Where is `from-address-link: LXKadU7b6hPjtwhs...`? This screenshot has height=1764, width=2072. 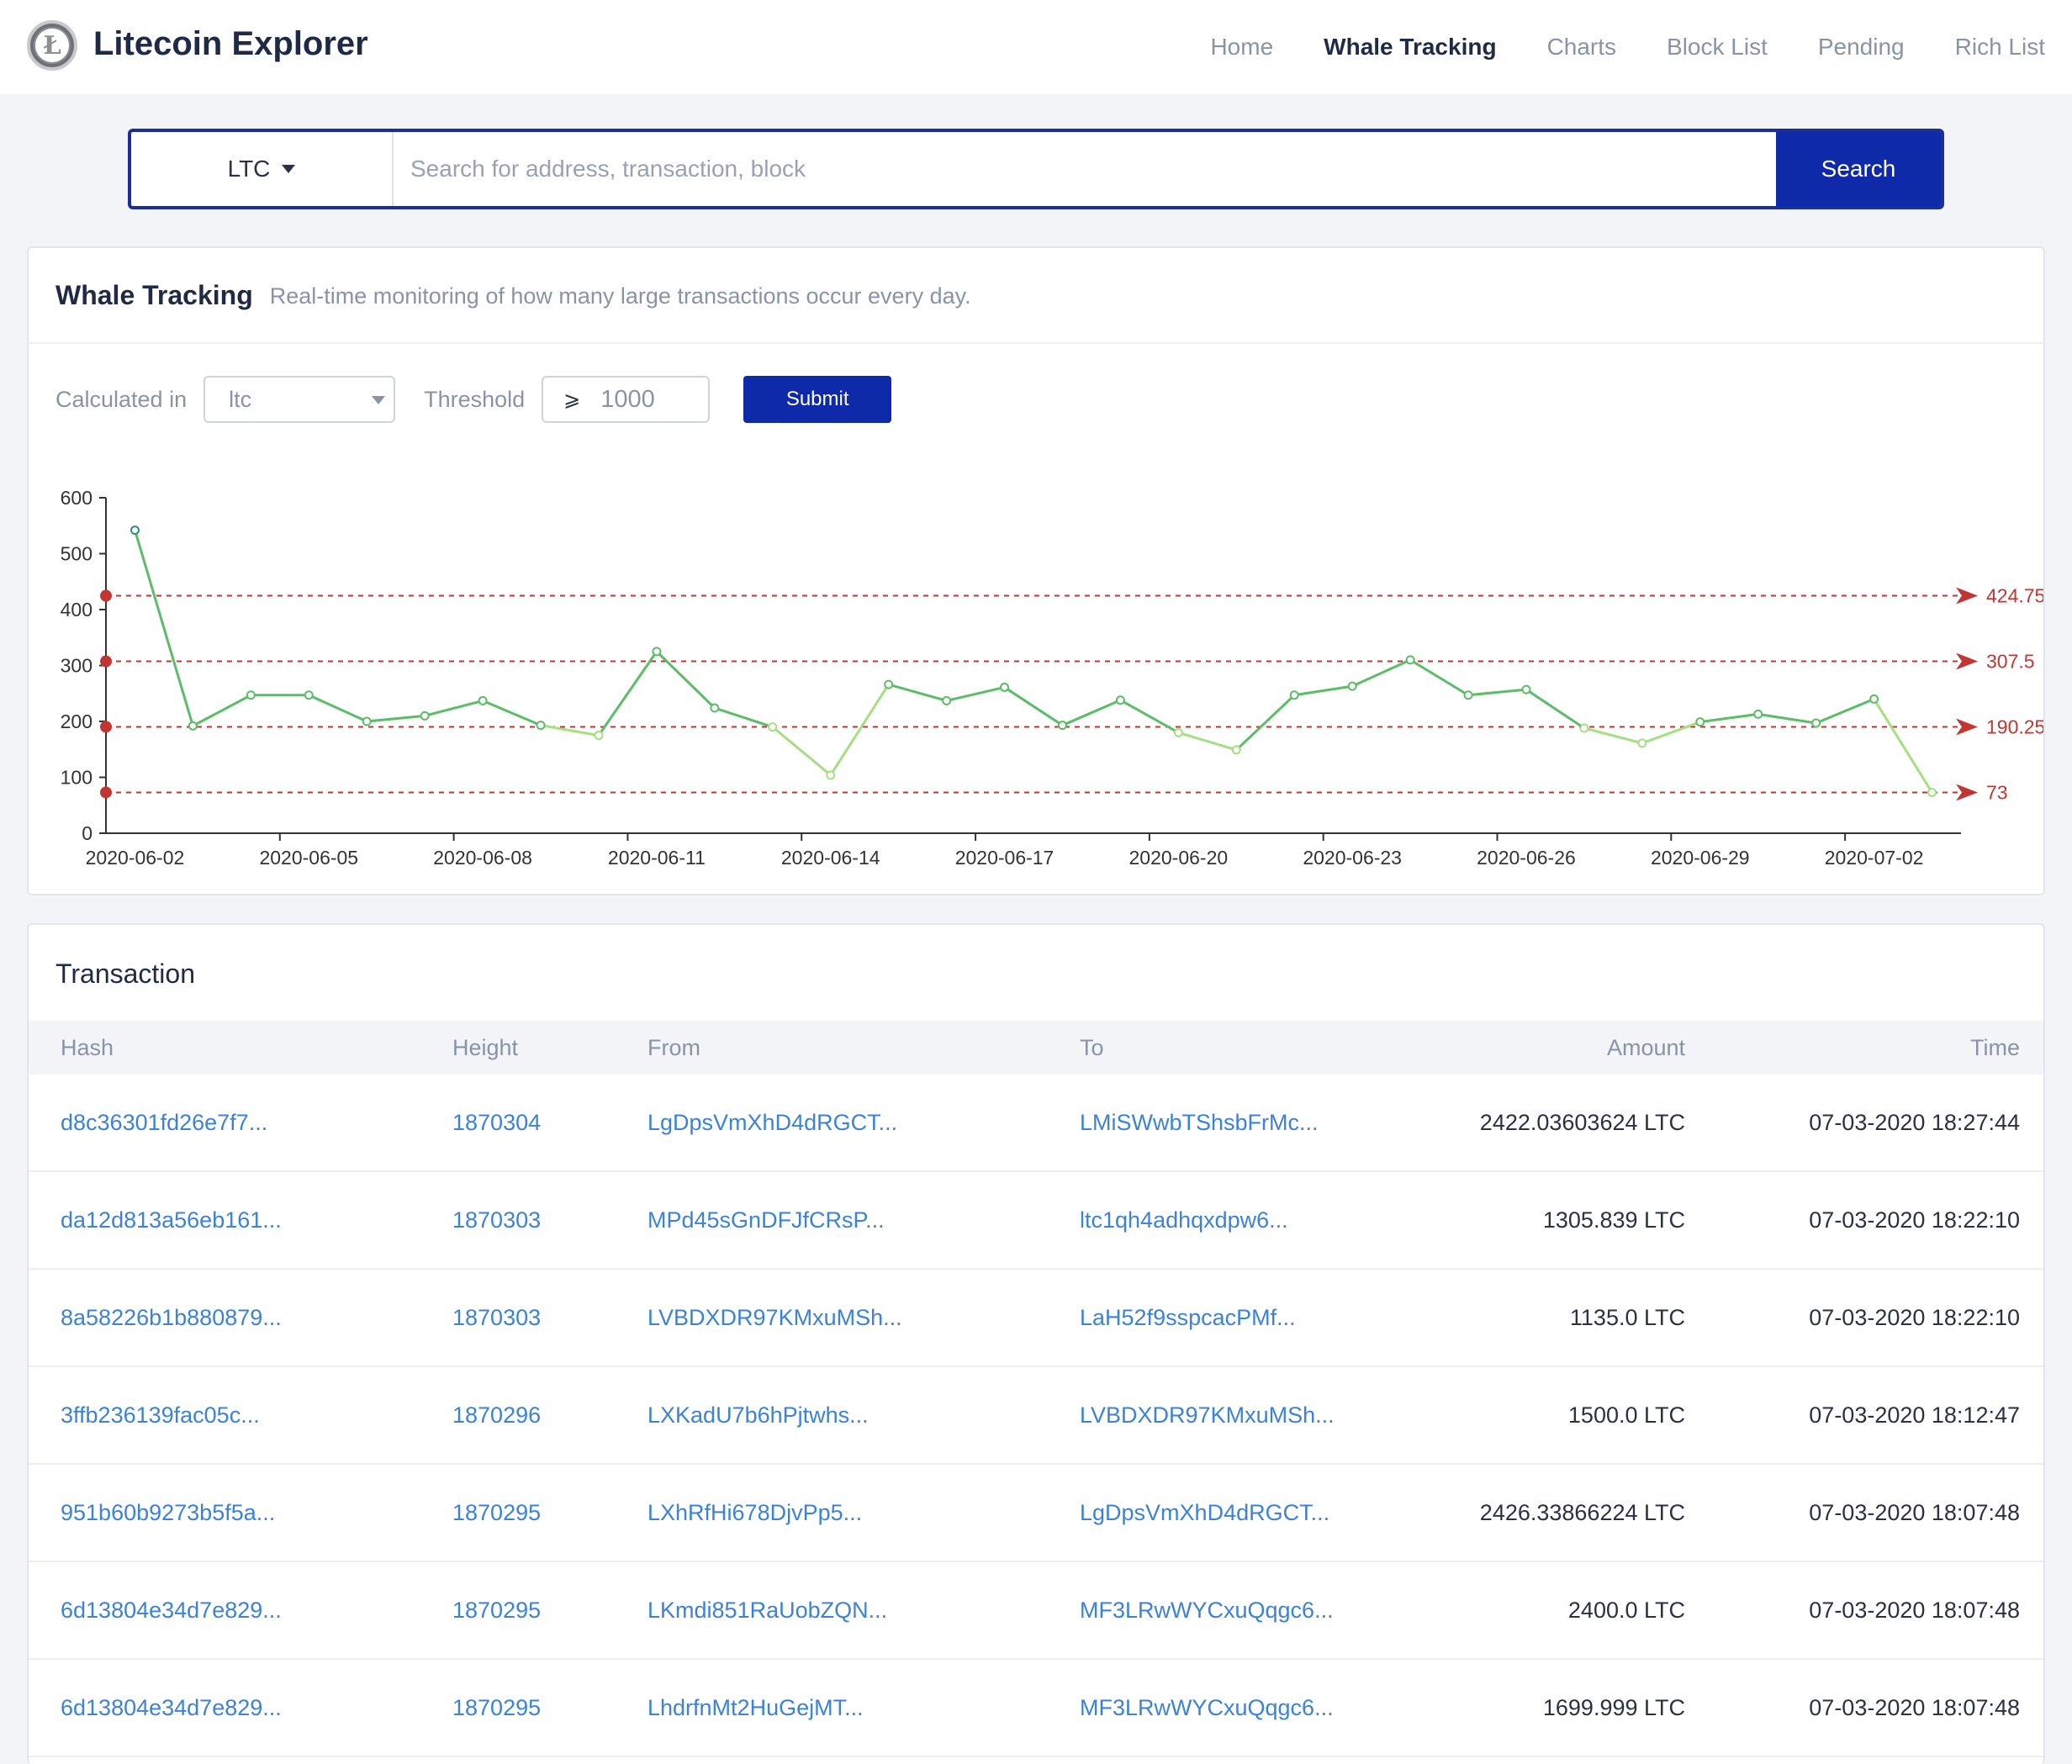
from-address-link: LXKadU7b6hPjtwhs... is located at coordinates (758, 1415).